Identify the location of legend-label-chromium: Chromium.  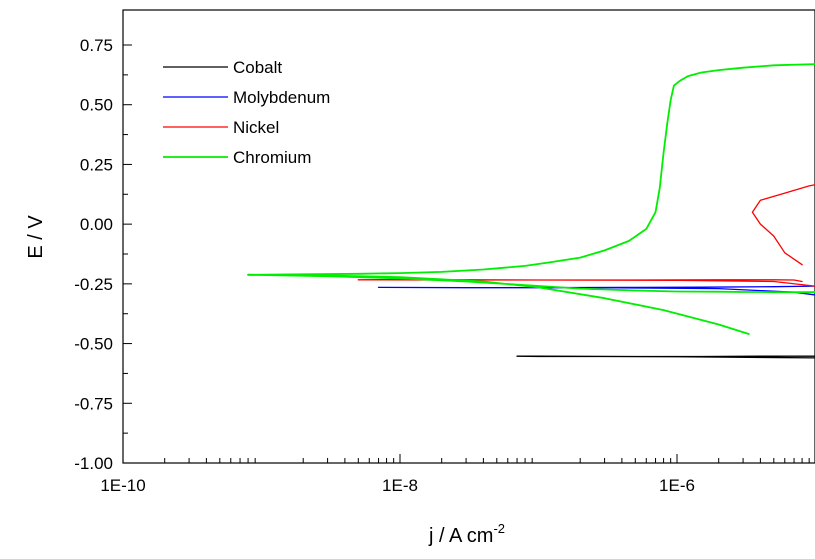
(272, 157).